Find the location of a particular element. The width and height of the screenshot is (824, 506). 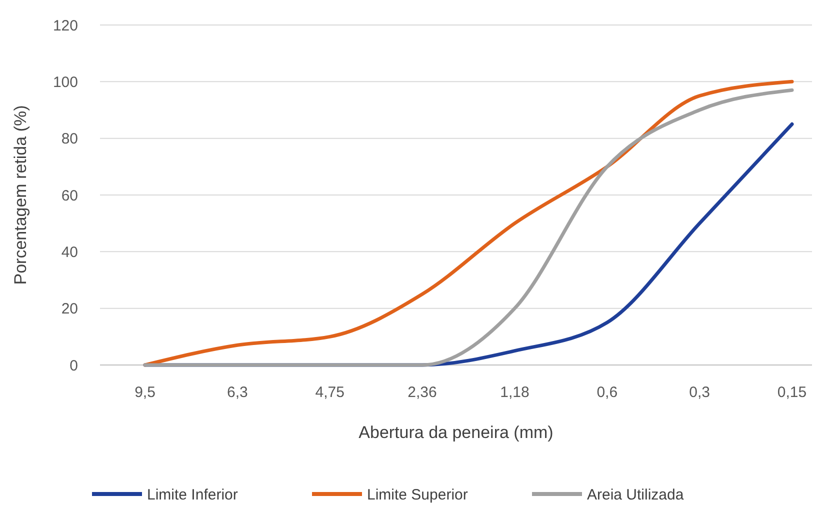

x-tick-label: 0,3 is located at coordinates (699, 392).